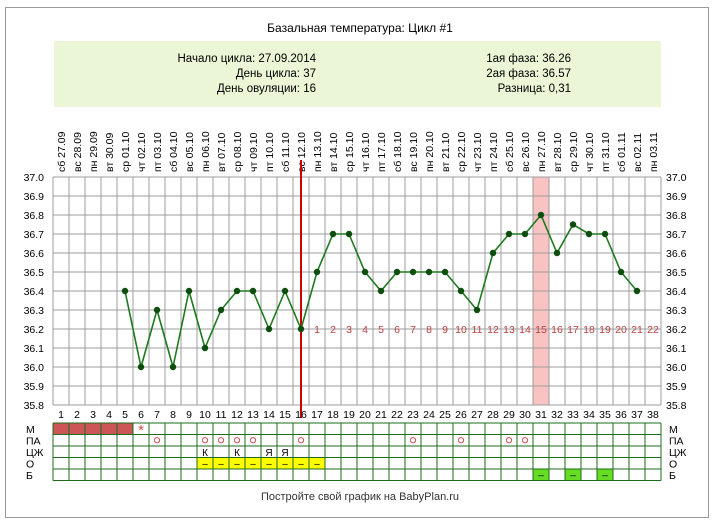 The image size is (720, 528). I want to click on phase2-day-number: 14, so click(525, 330).